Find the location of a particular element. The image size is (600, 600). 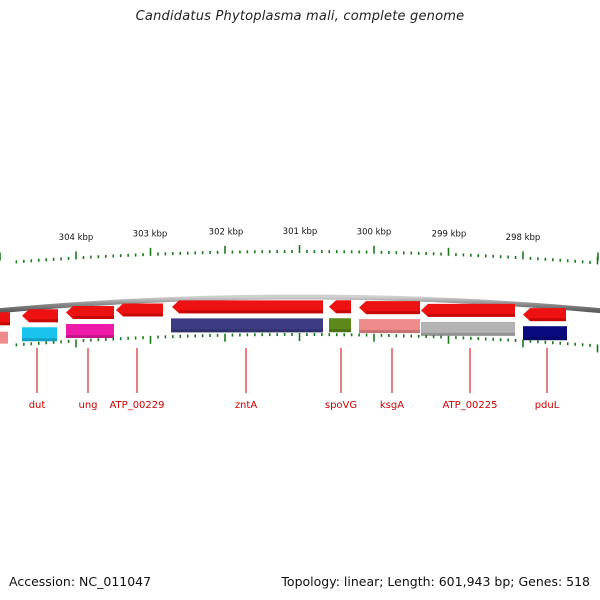

scale-tick-label: 301 kbp is located at coordinates (300, 232).